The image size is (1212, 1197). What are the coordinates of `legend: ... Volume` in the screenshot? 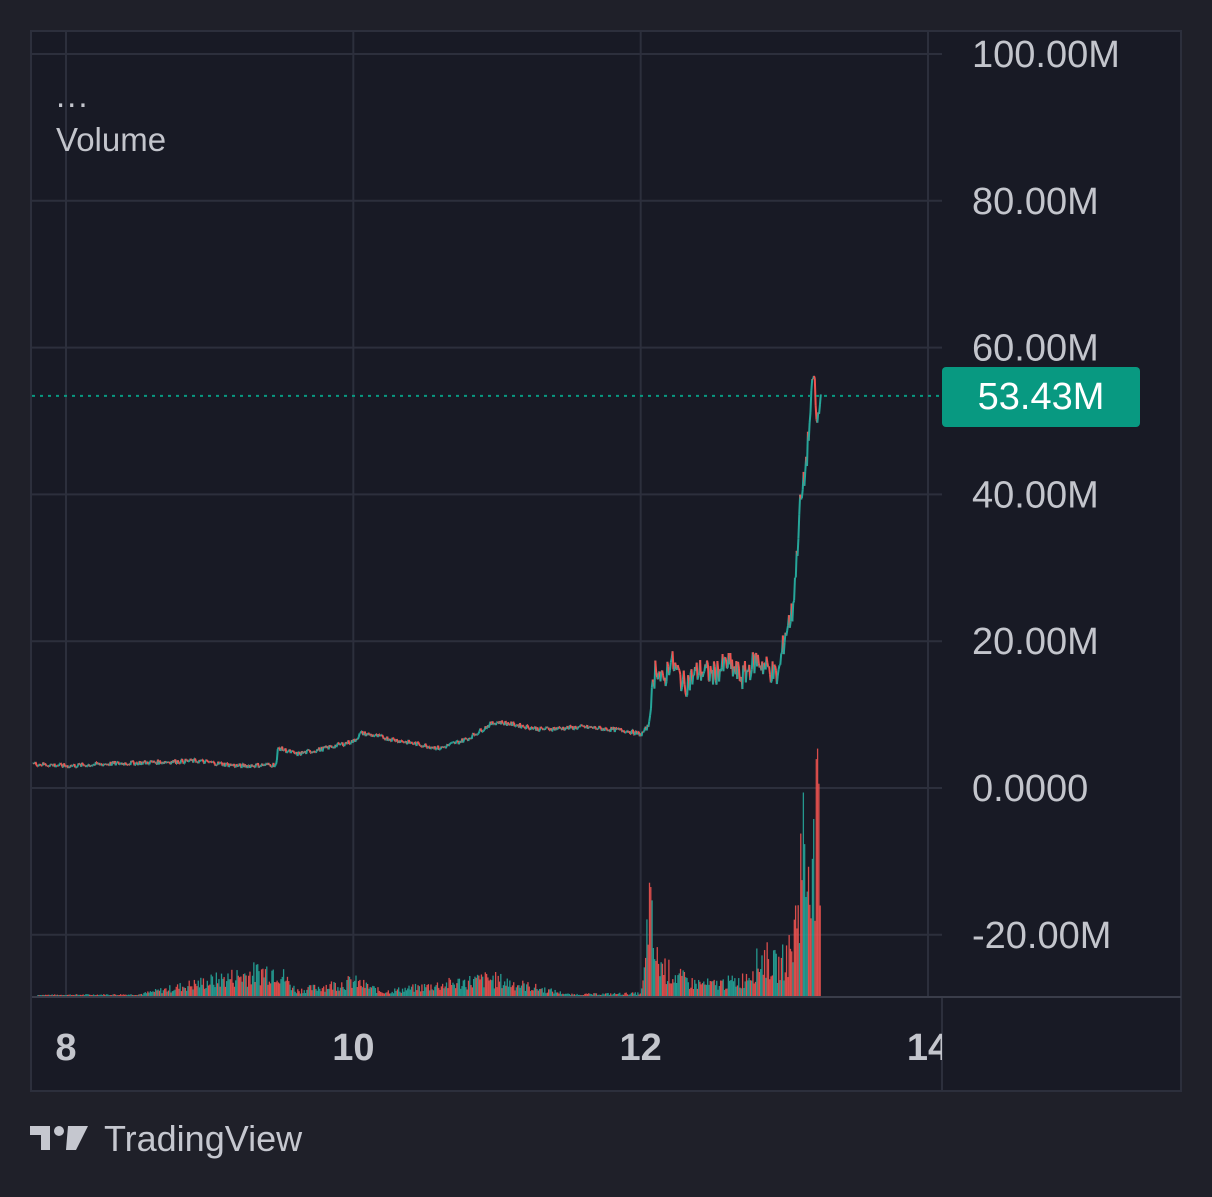 It's located at (111, 118).